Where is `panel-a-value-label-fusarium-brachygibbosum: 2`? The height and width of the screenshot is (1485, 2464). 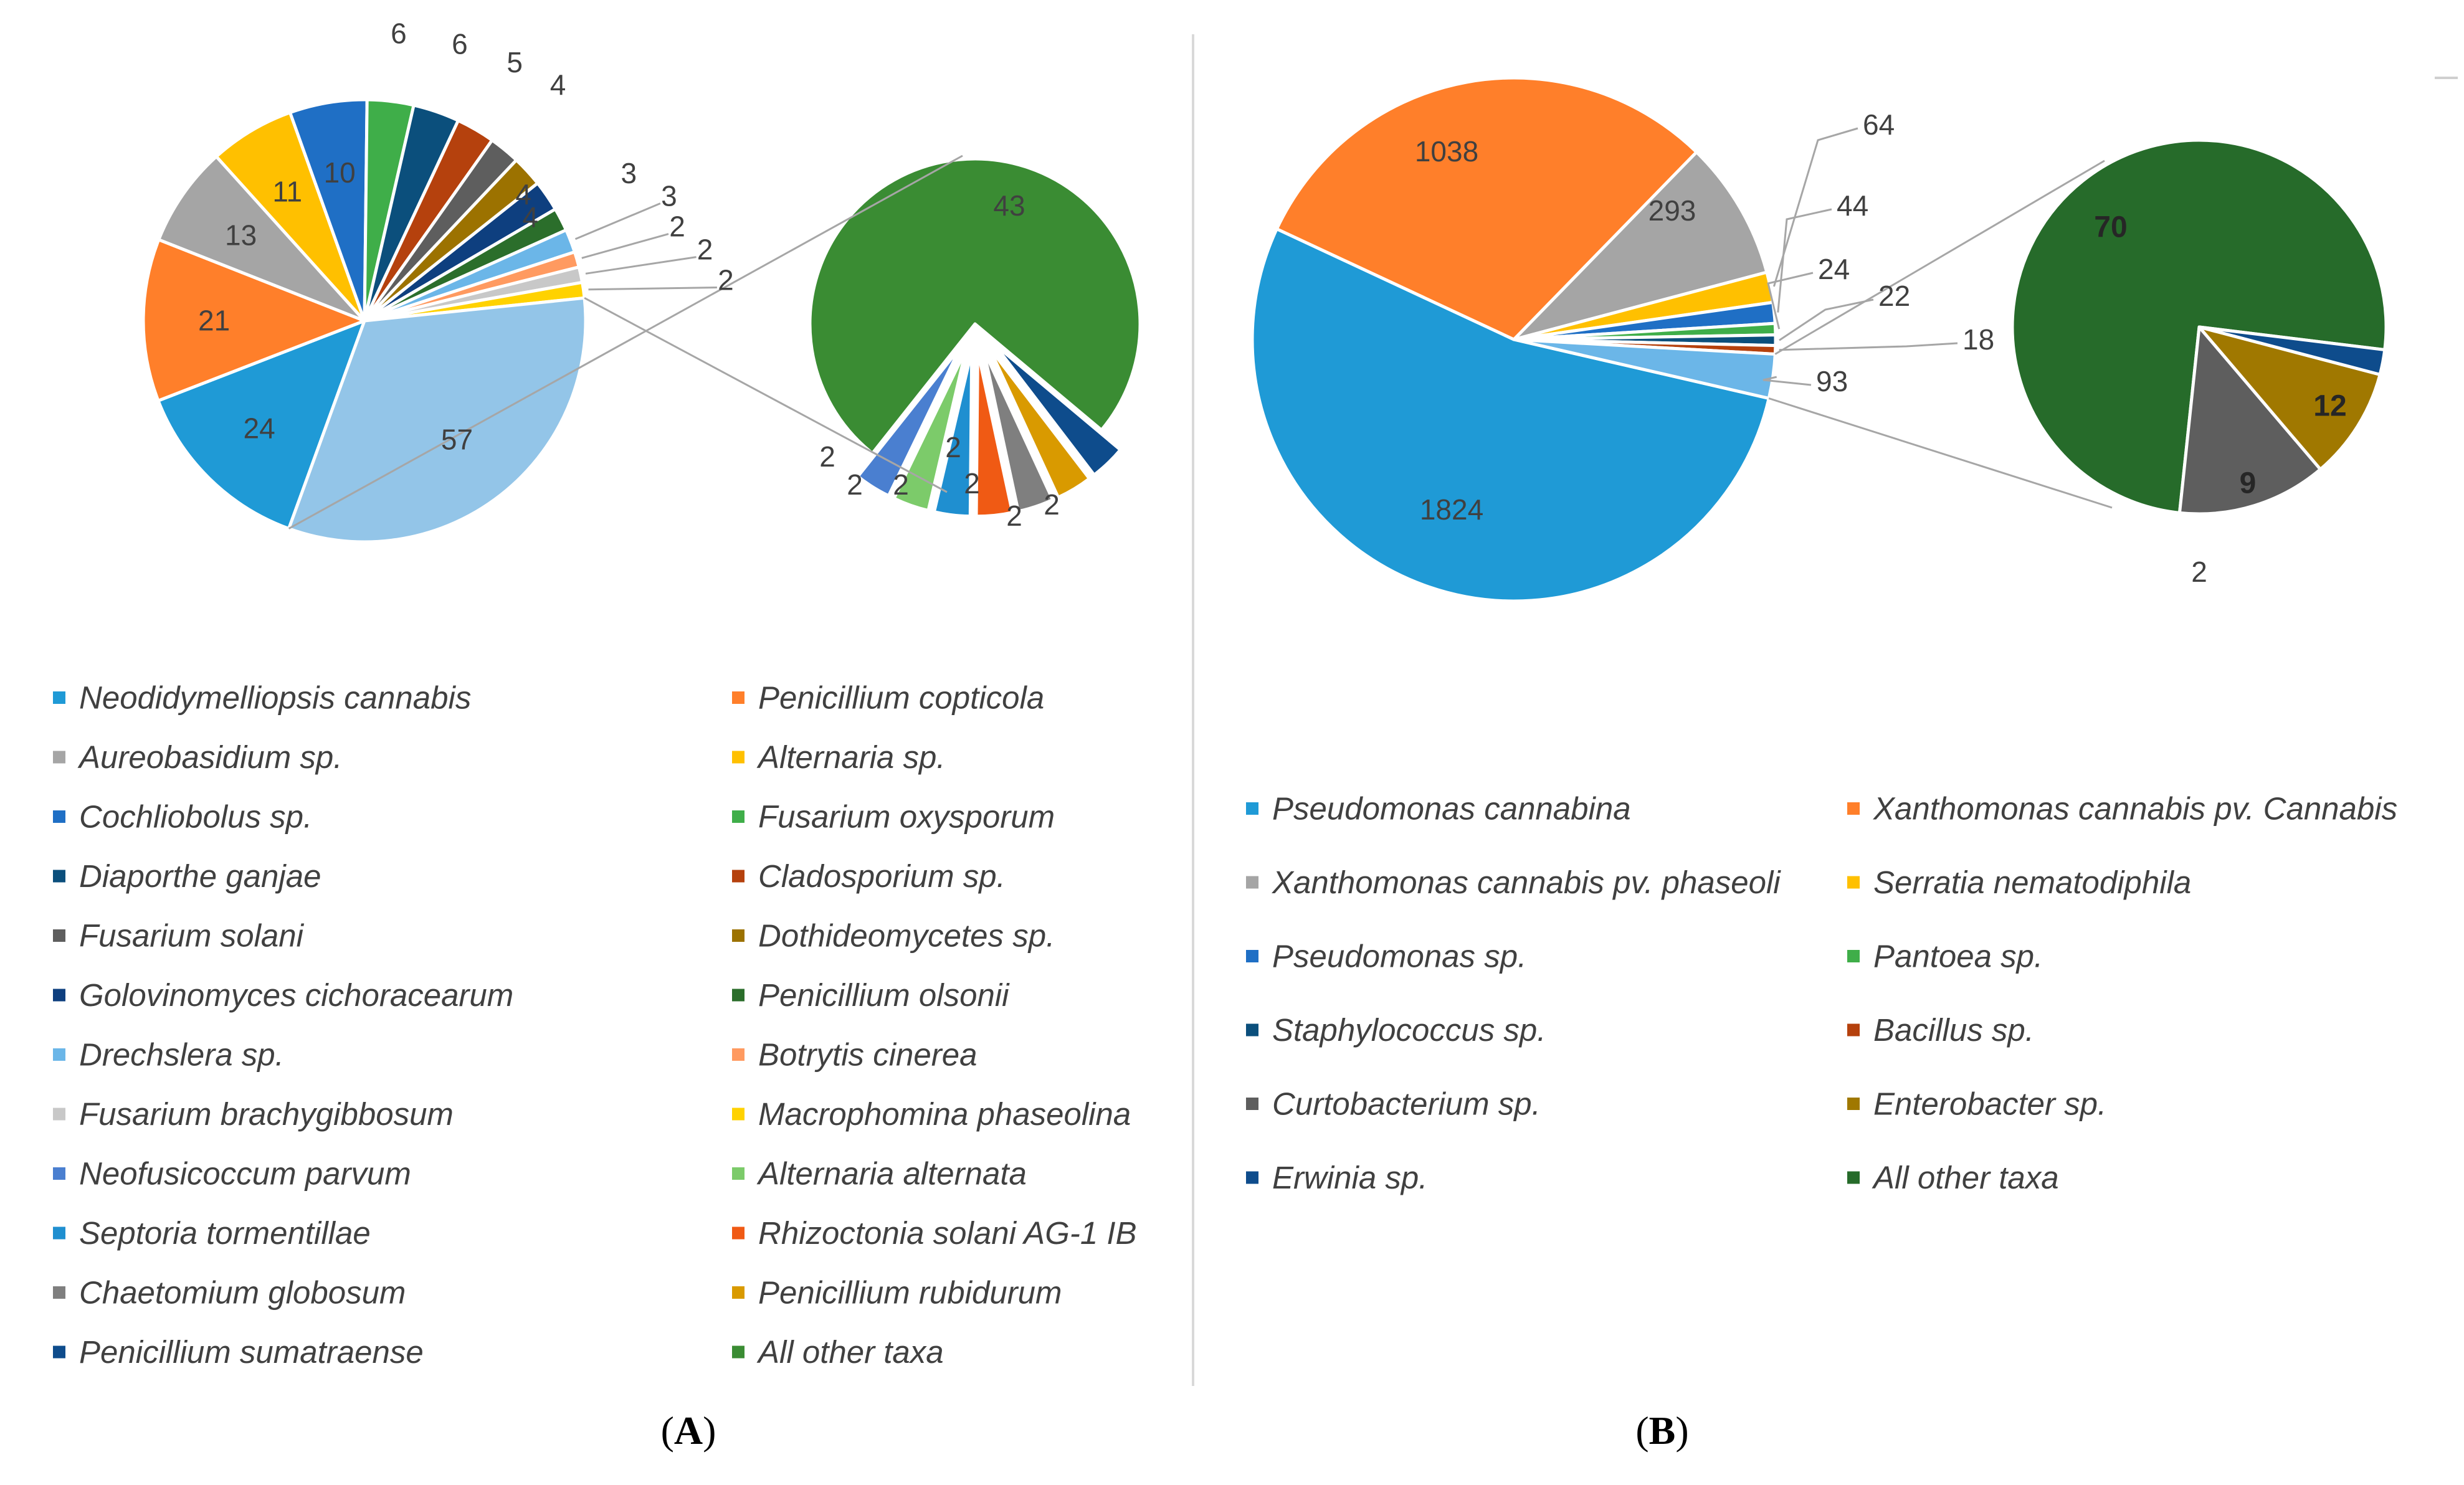
panel-a-value-label-fusarium-brachygibbosum: 2 is located at coordinates (705, 250).